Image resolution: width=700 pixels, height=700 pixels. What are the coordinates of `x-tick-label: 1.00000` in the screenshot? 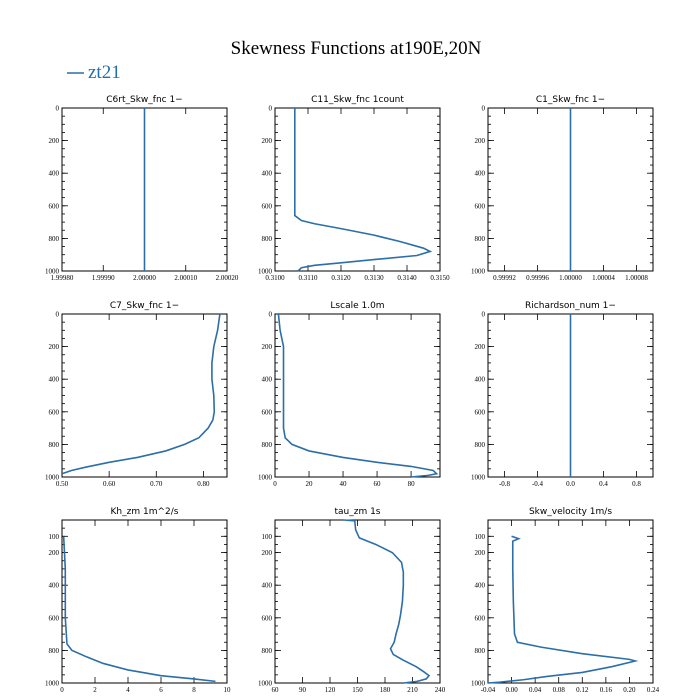 It's located at (570, 278).